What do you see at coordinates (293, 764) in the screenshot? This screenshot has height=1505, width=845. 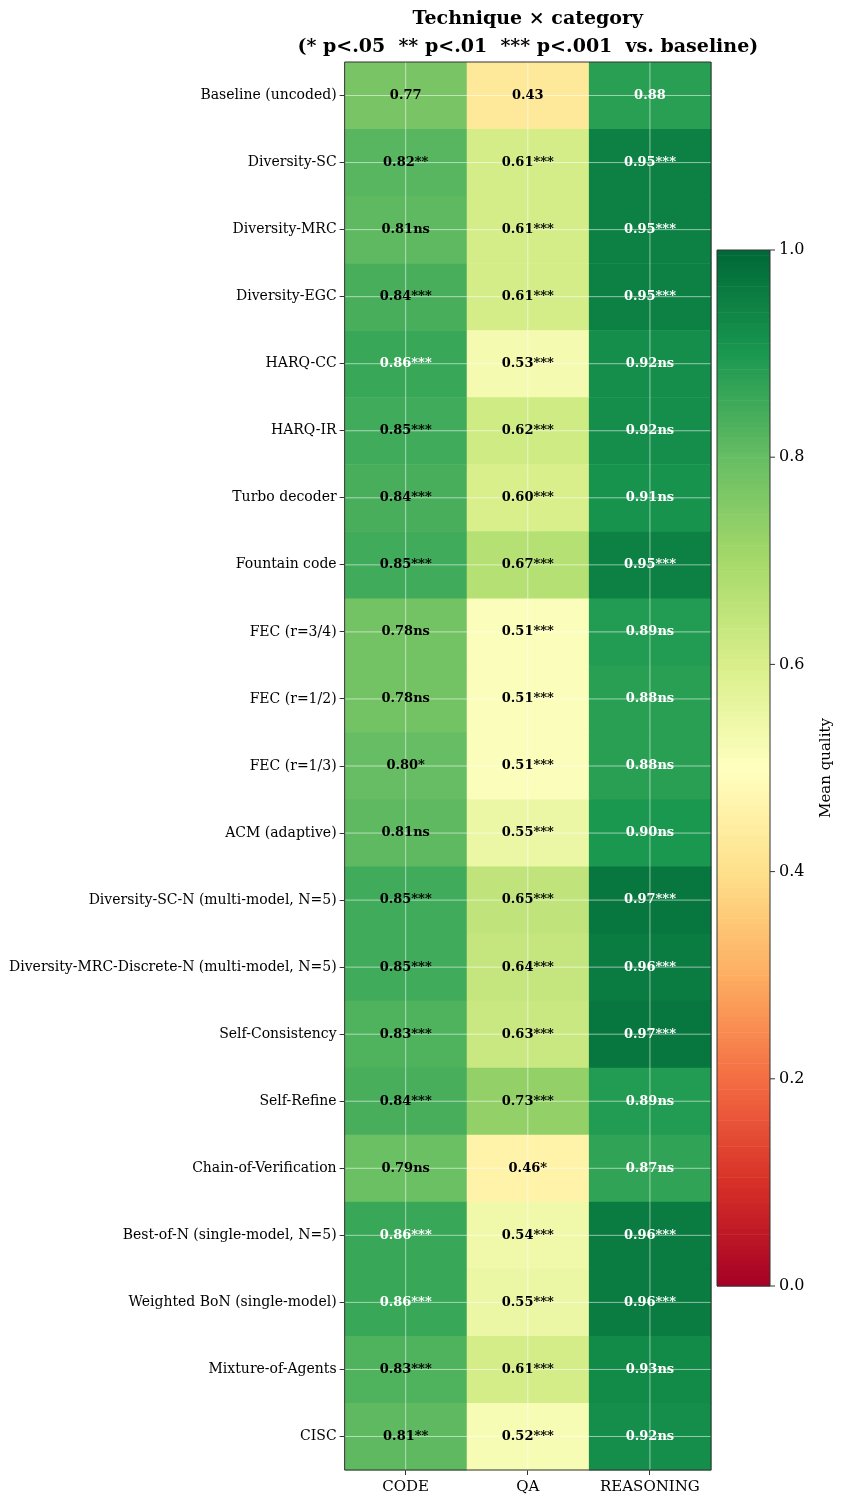 I see `y-tick-label: FEC (r=1/3)` at bounding box center [293, 764].